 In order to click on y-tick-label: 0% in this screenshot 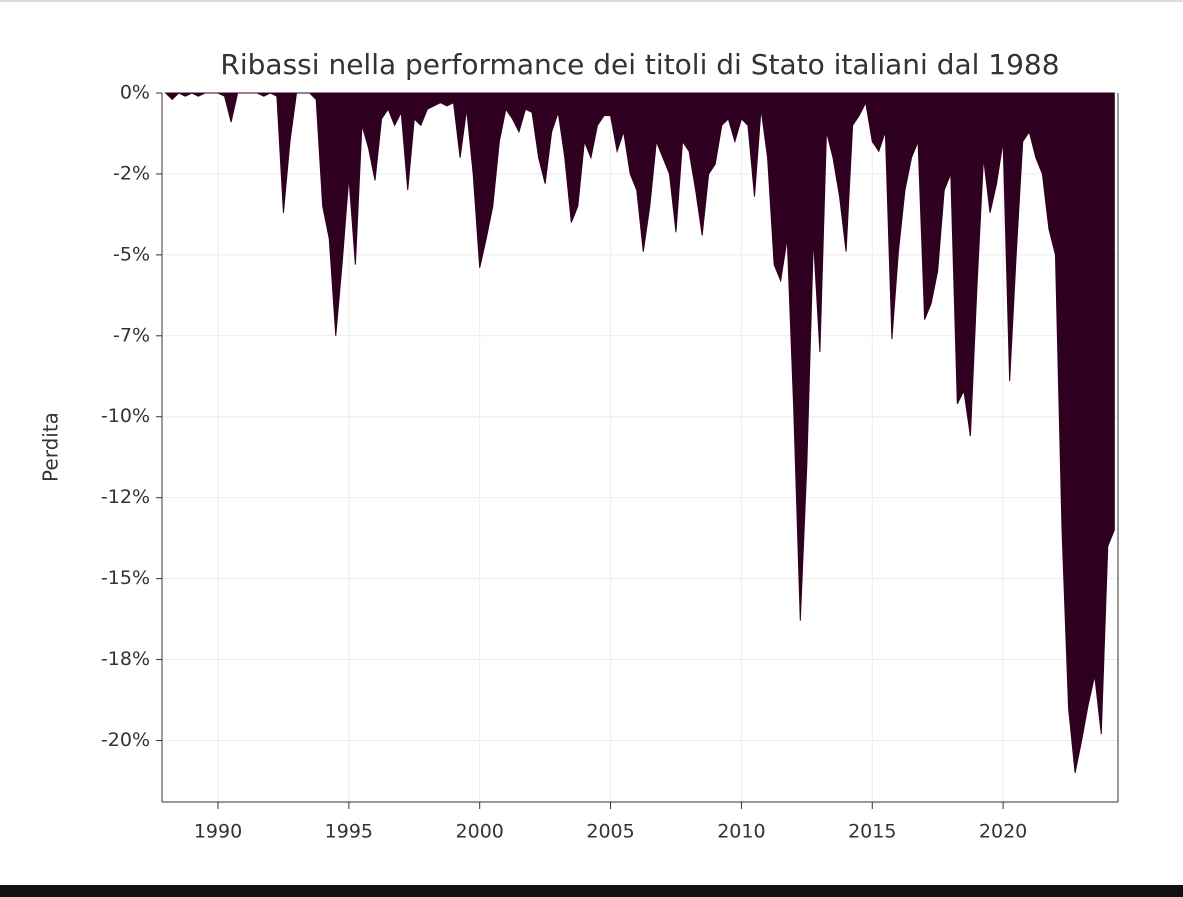, I will do `click(135, 93)`.